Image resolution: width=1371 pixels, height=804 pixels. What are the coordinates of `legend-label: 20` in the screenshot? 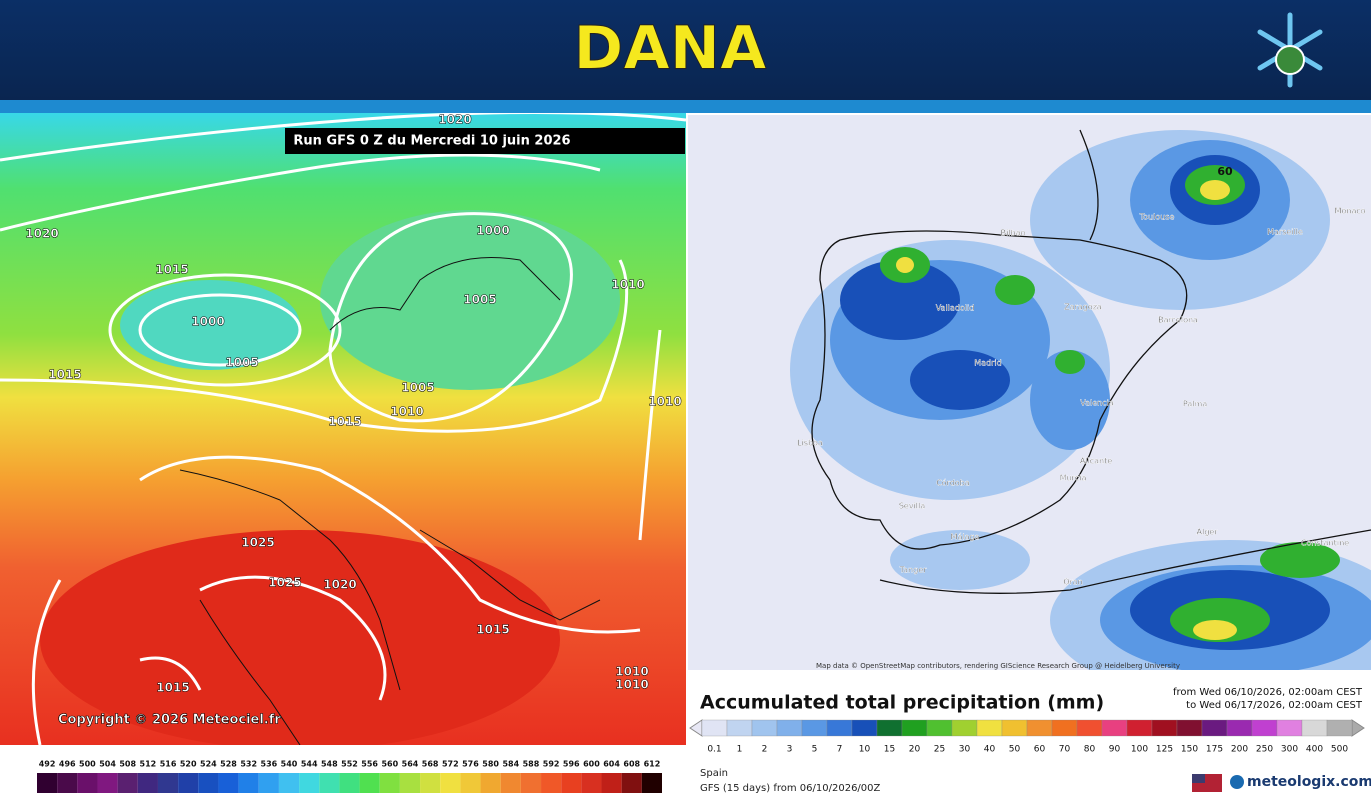 It's located at (915, 750).